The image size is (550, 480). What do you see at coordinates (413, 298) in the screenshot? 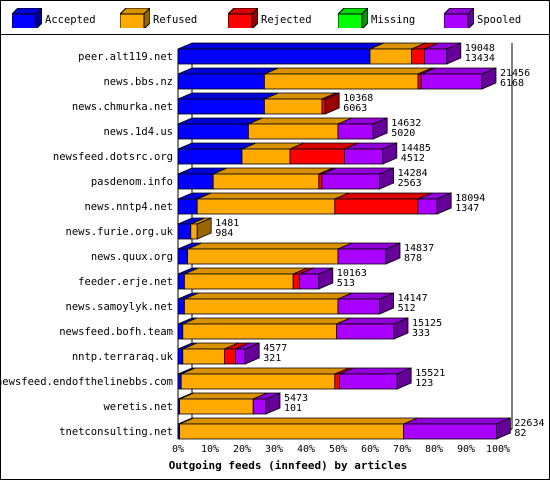
I see `bar-value-label: 14147` at bounding box center [413, 298].